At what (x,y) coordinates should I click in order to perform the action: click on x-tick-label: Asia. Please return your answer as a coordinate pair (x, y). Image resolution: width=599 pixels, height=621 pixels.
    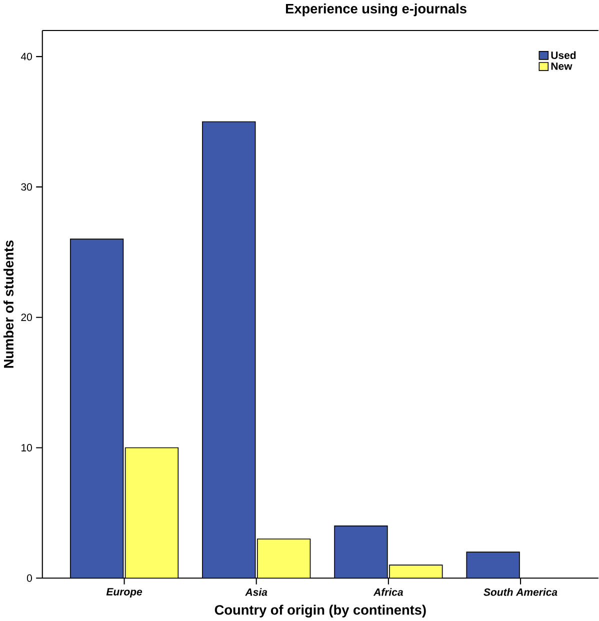
    Looking at the image, I should click on (256, 592).